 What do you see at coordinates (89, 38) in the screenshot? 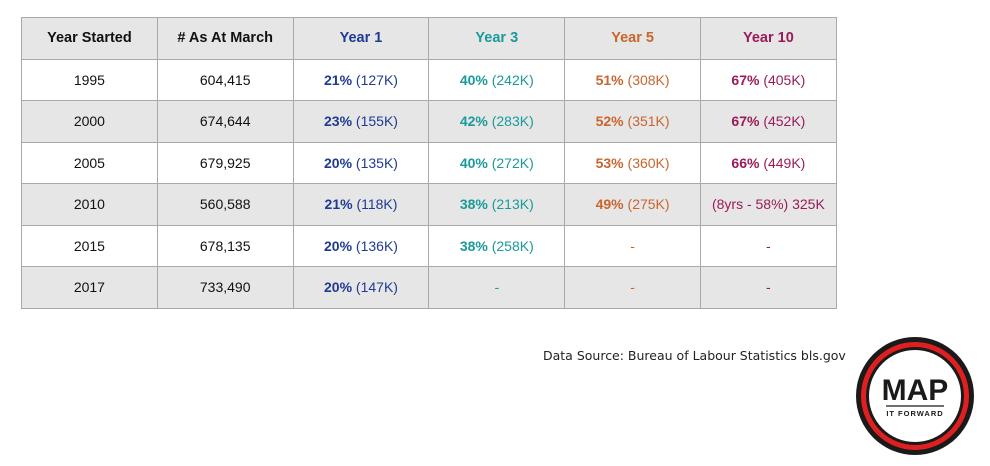
I see `header-year-started: Year Started` at bounding box center [89, 38].